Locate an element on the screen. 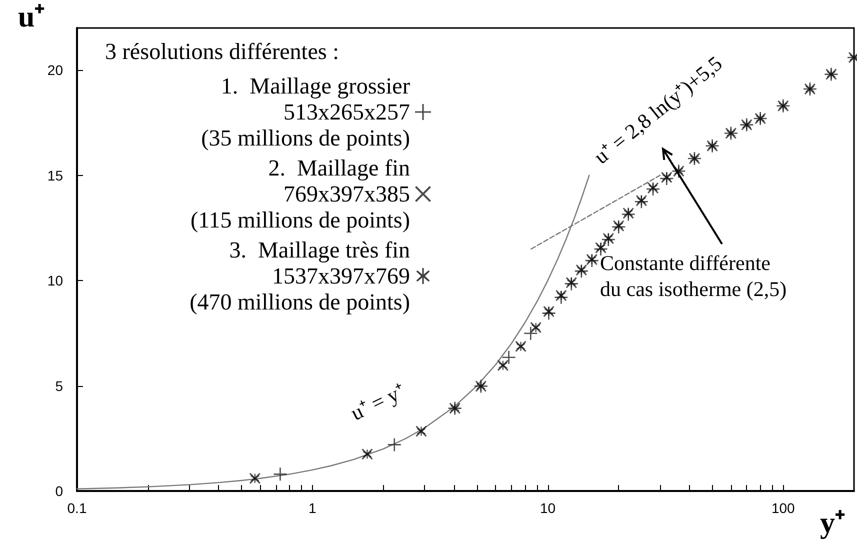 The height and width of the screenshot is (540, 857). legend-label: 3. Maillage très fin 1537x397x769 (470 millions de points) is located at coordinates (300, 276).